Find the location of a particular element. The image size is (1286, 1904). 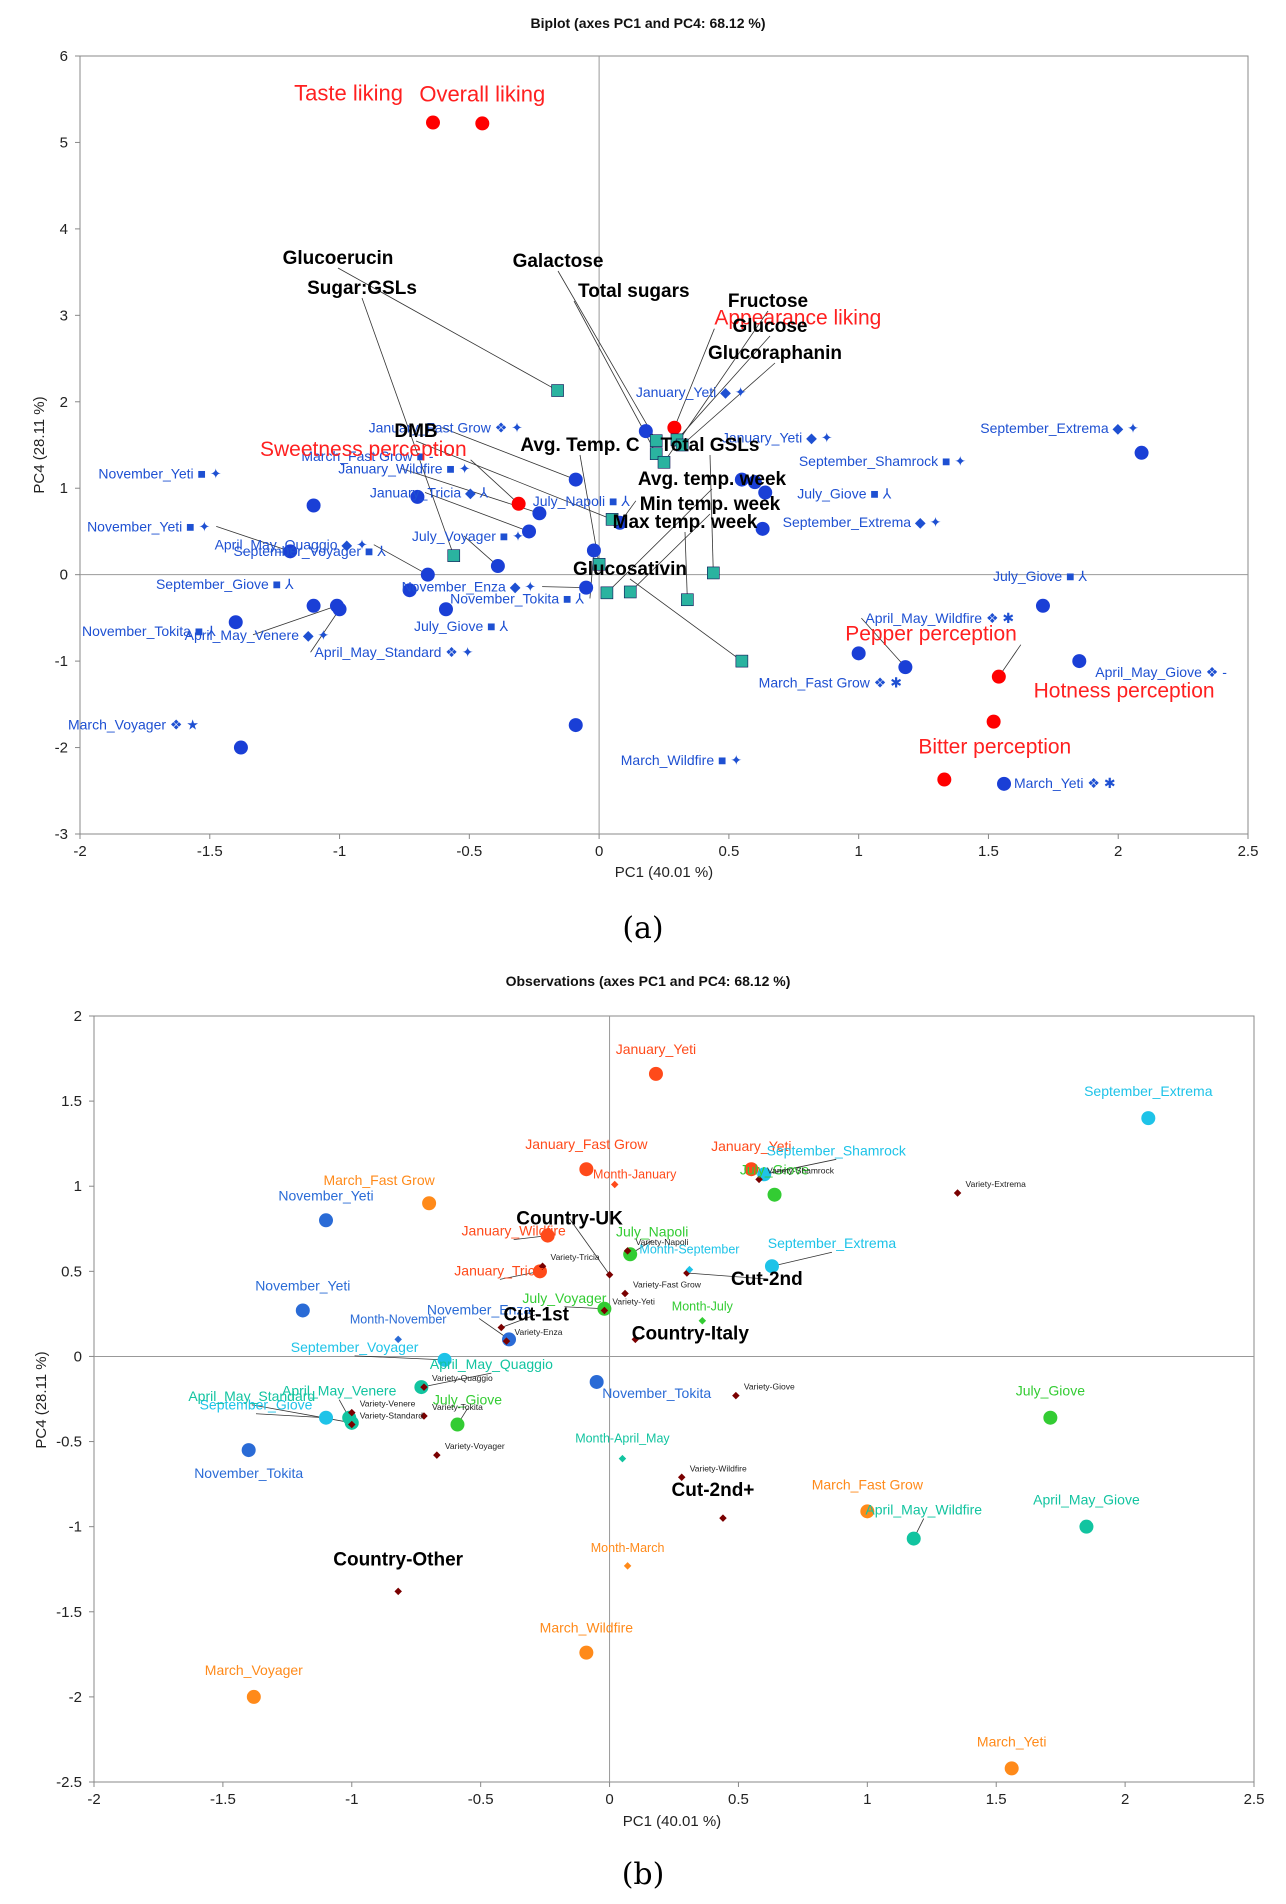

observation-label: September_Extrema is located at coordinates (1148, 1091).